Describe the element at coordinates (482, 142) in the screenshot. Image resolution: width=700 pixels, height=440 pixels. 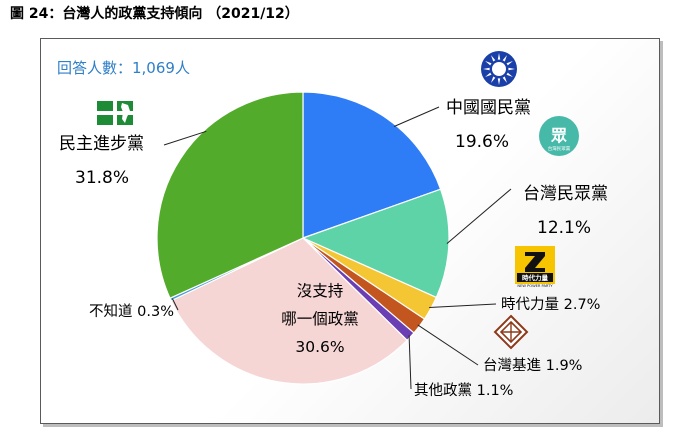
I see `slice-label-kmt-value: 19.6%` at that location.